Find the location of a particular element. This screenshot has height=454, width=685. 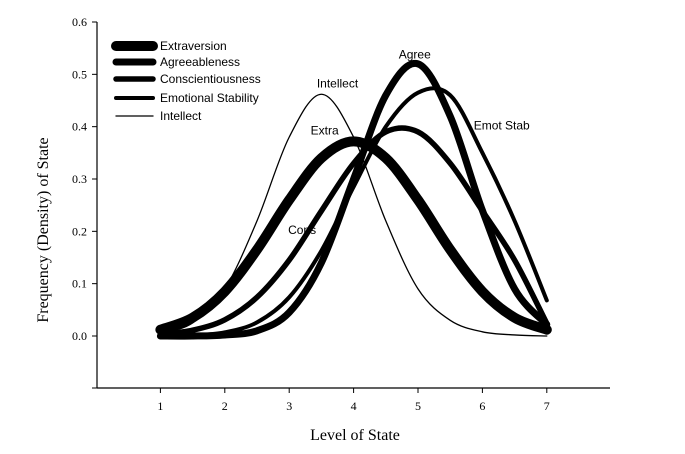

annotation-emot-stab: Emot Stab is located at coordinates (502, 125).